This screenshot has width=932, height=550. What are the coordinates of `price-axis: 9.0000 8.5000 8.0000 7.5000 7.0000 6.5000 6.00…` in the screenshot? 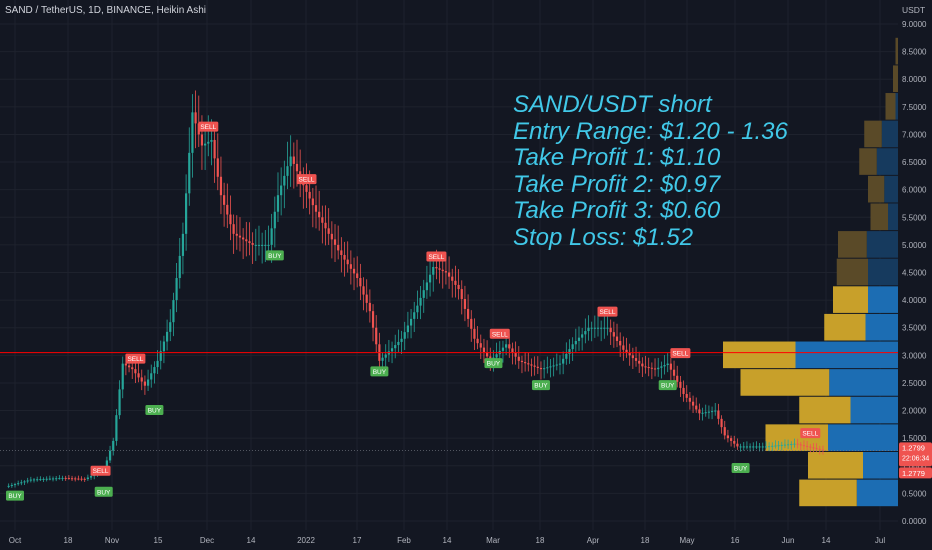 It's located at (914, 273).